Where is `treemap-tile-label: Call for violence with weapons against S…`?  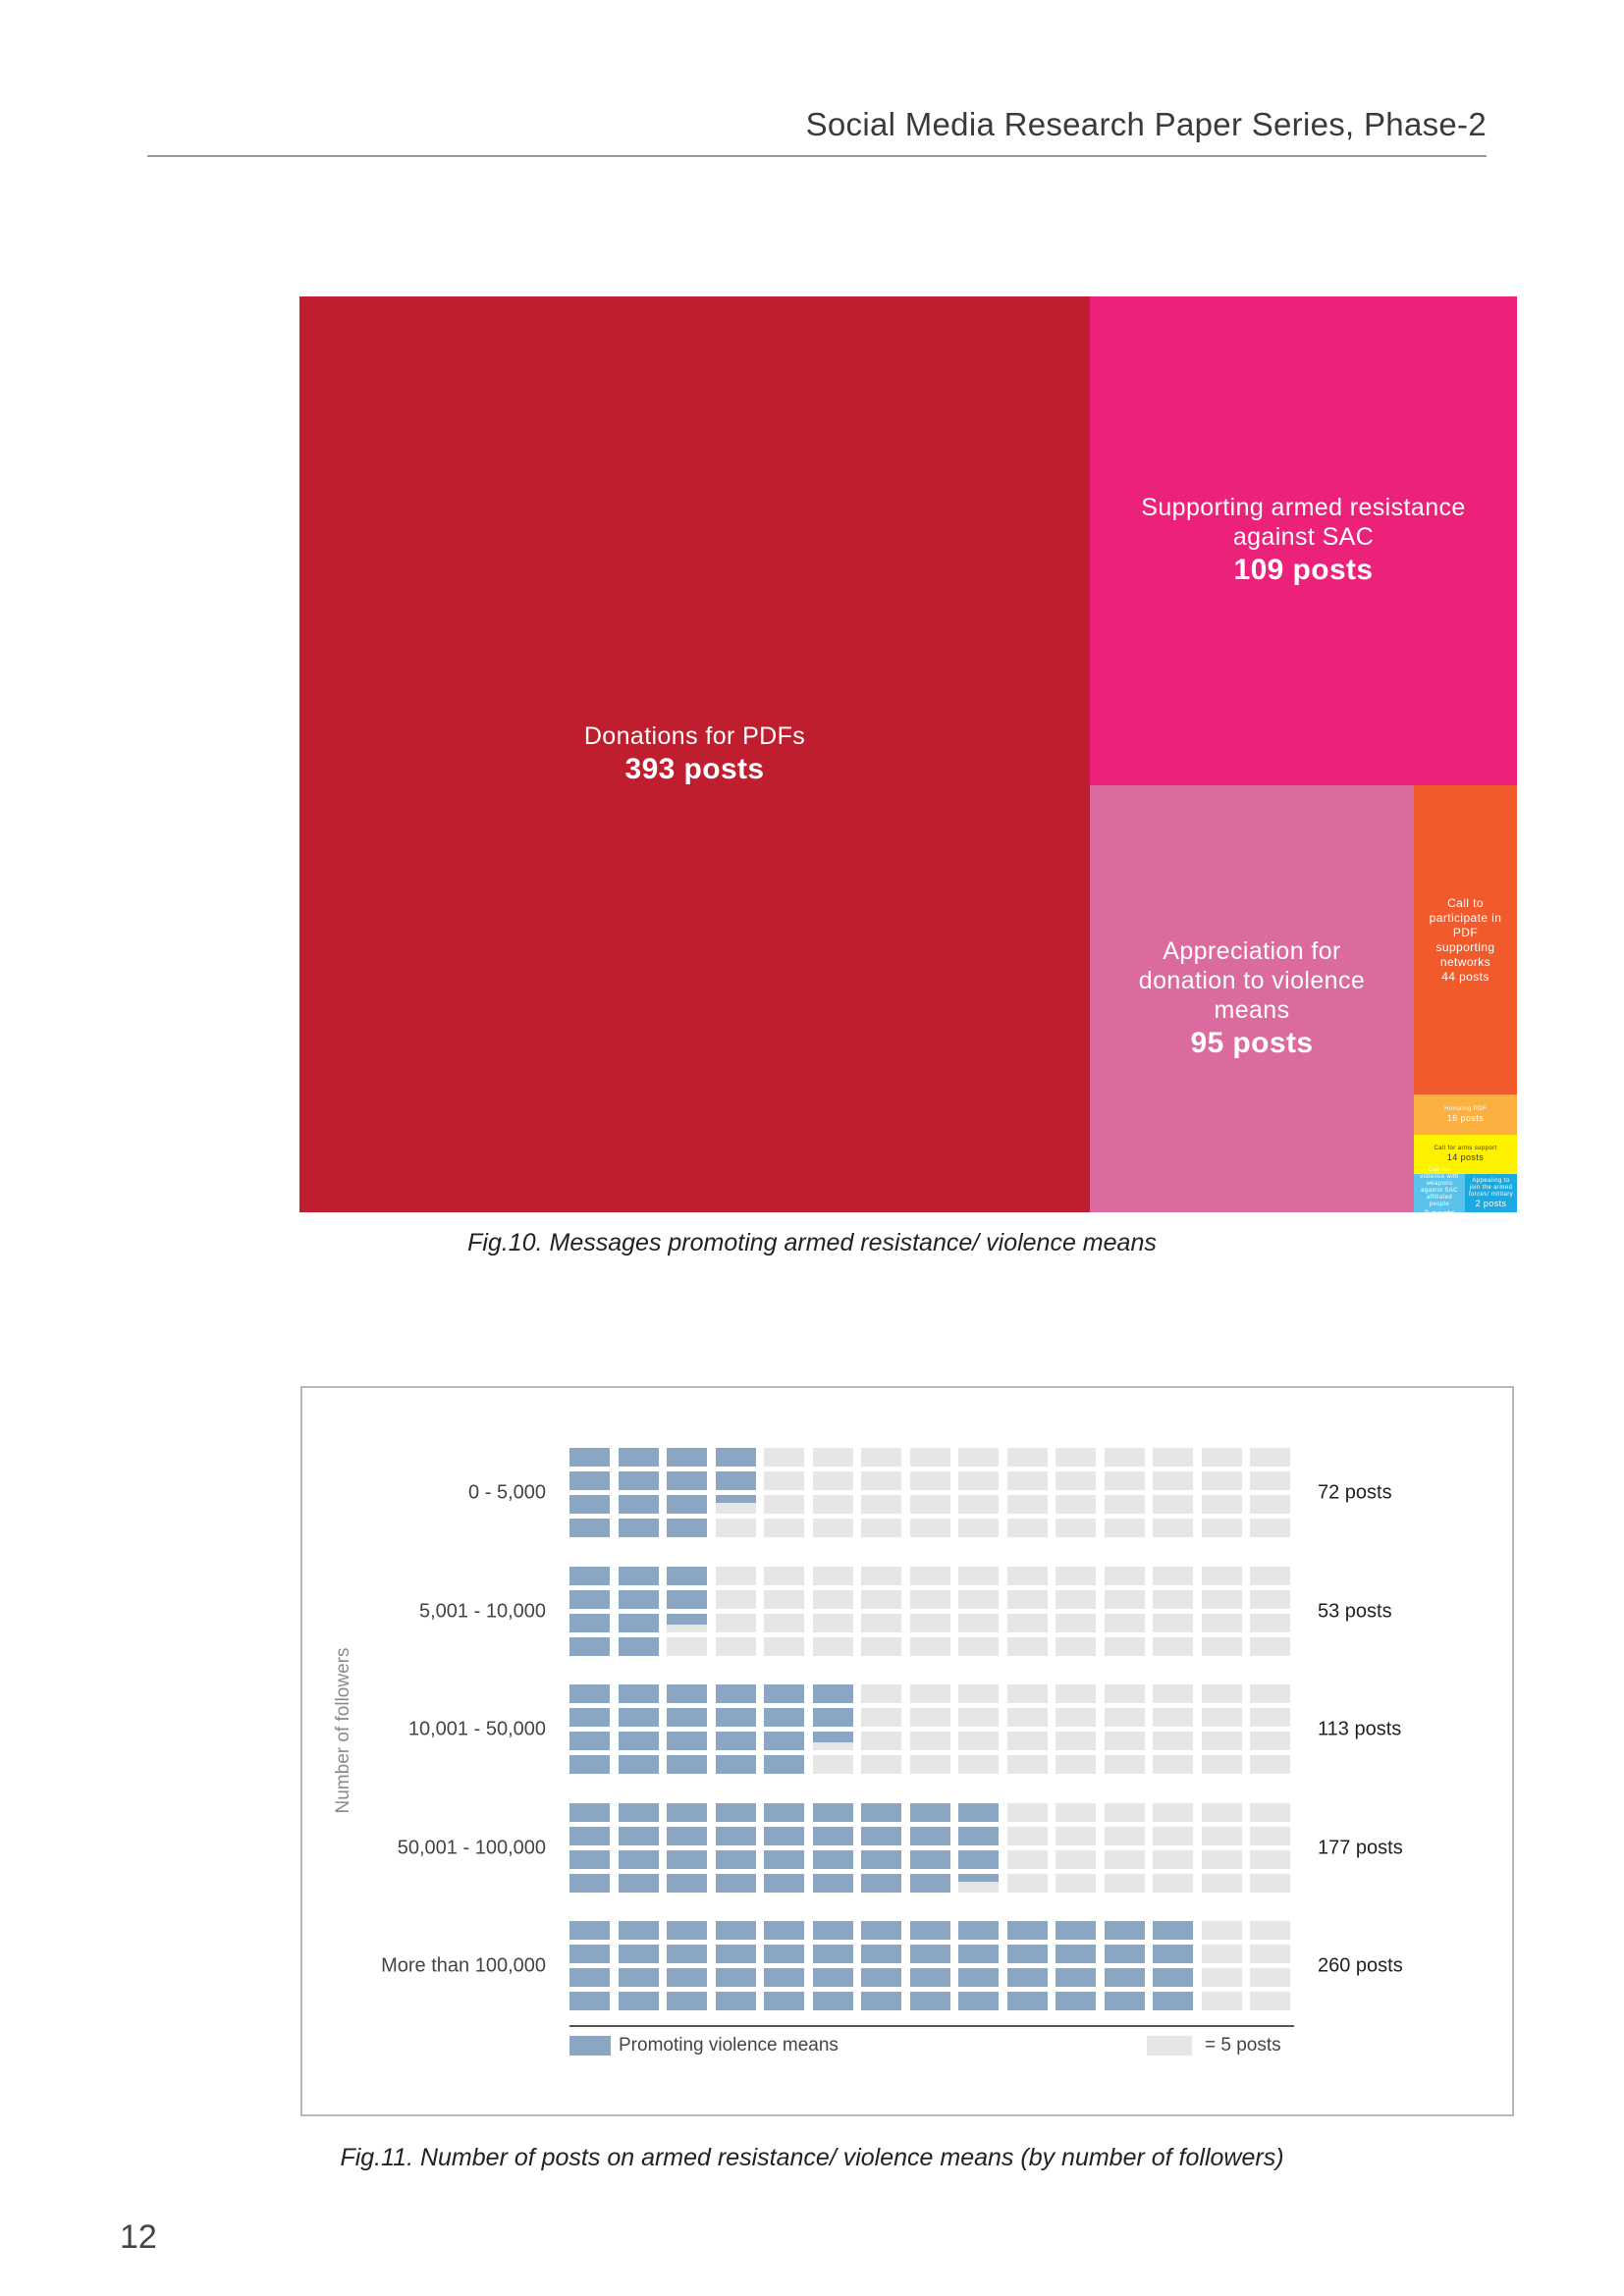
treemap-tile-label: Call for violence with weapons against S… is located at coordinates (1439, 1187).